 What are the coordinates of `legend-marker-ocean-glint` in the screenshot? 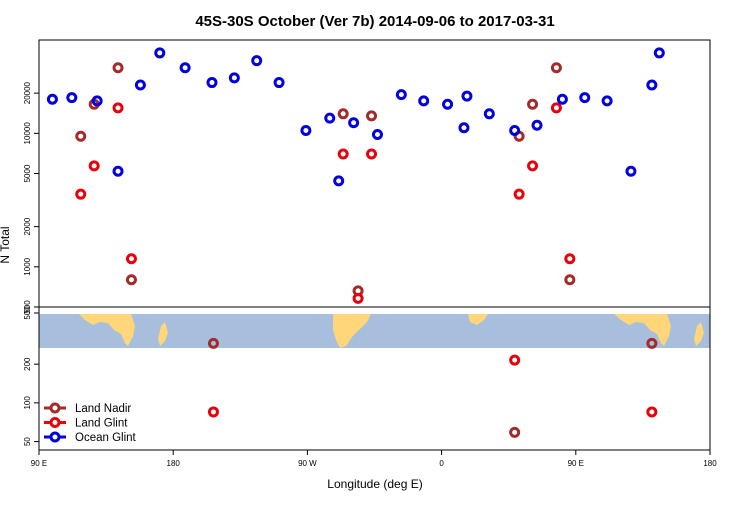 It's located at (55, 437).